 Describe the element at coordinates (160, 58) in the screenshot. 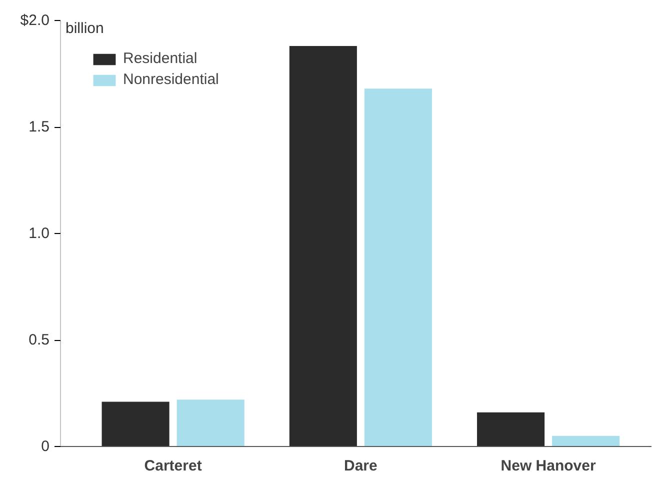

I see `legend-label: Residential` at that location.